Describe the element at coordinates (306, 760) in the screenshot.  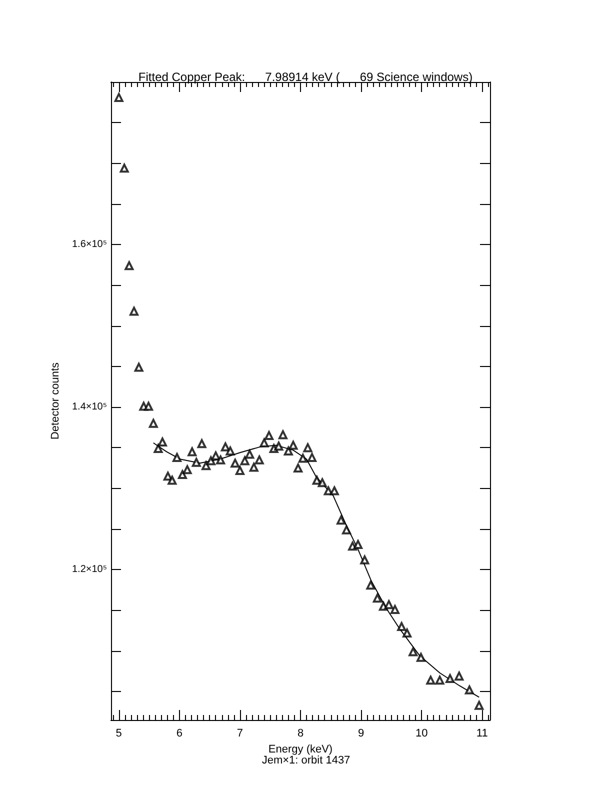
I see `text: Jem×1: orbit 1437` at that location.